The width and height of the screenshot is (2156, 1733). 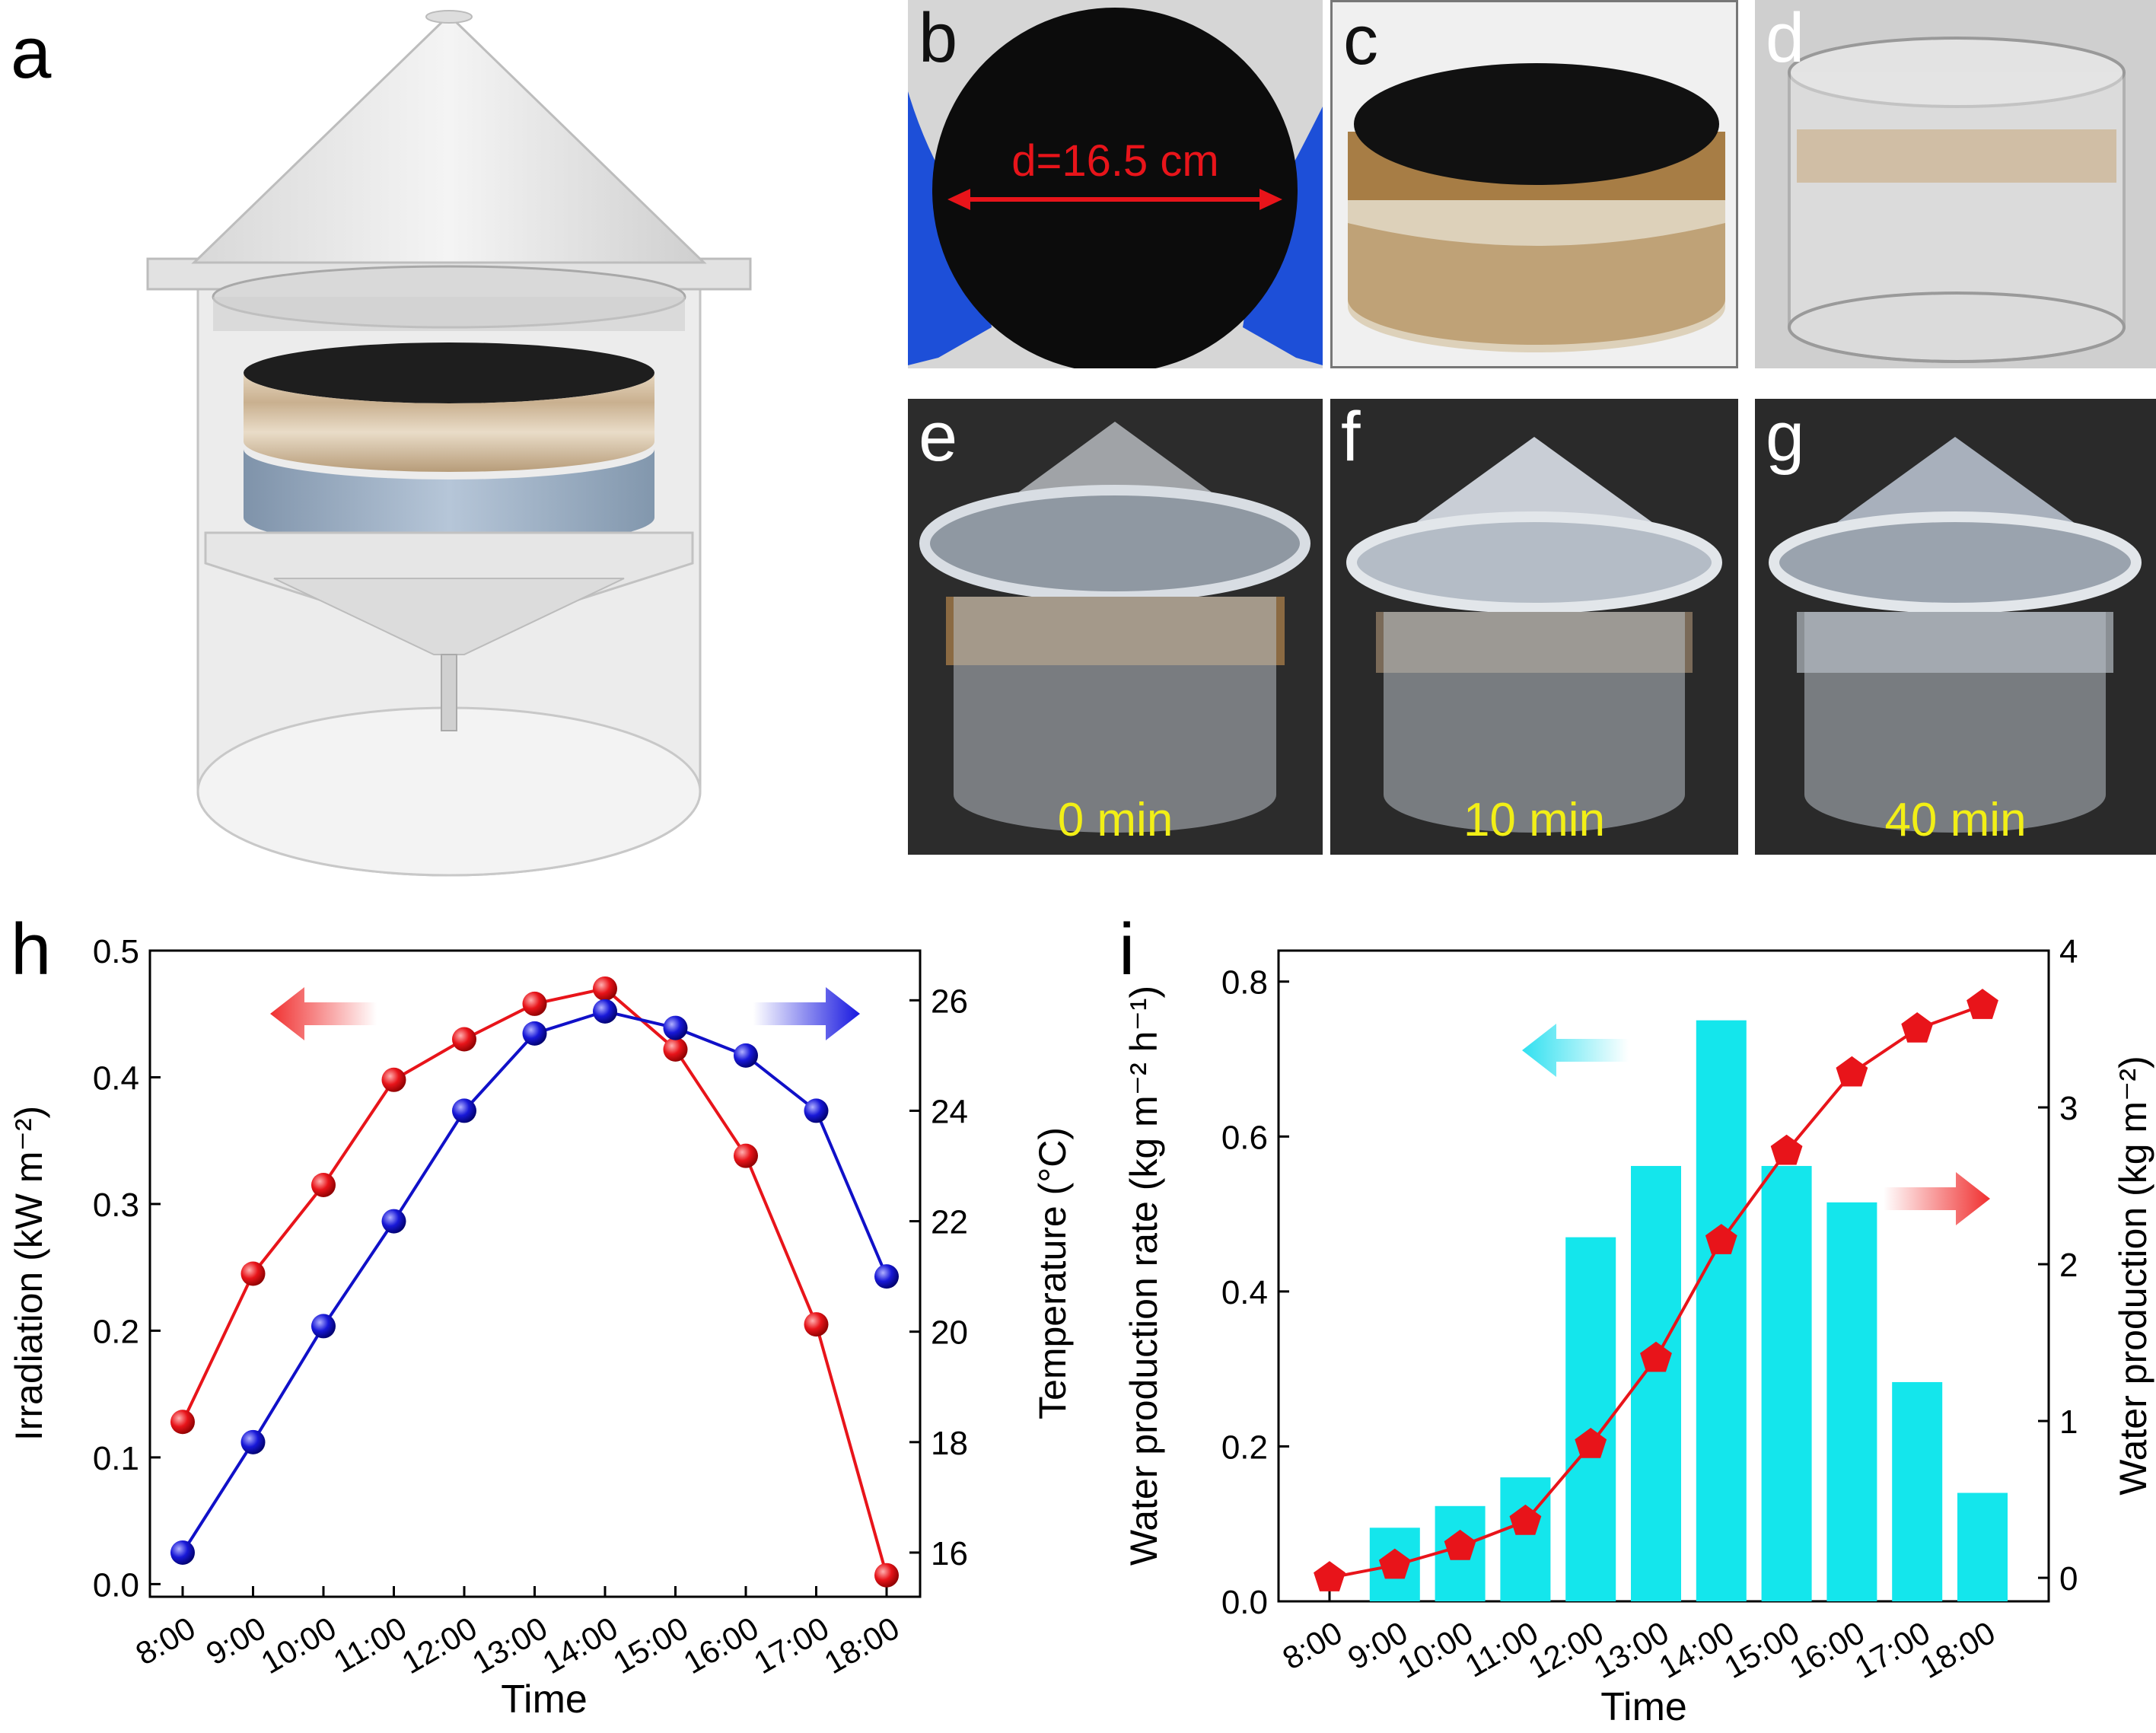 What do you see at coordinates (1956, 820) in the screenshot?
I see `time-label-g: 40 min` at bounding box center [1956, 820].